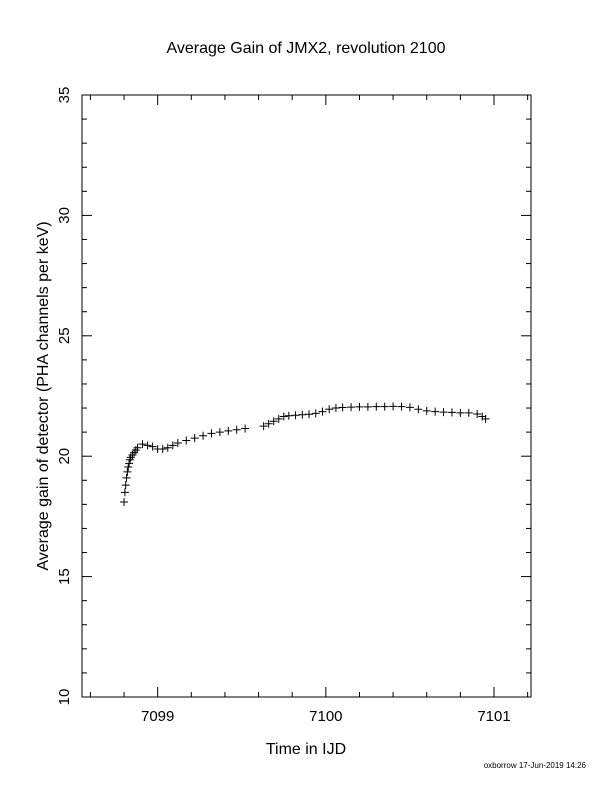  Describe the element at coordinates (325, 716) in the screenshot. I see `x-tick-label: 7100` at that location.